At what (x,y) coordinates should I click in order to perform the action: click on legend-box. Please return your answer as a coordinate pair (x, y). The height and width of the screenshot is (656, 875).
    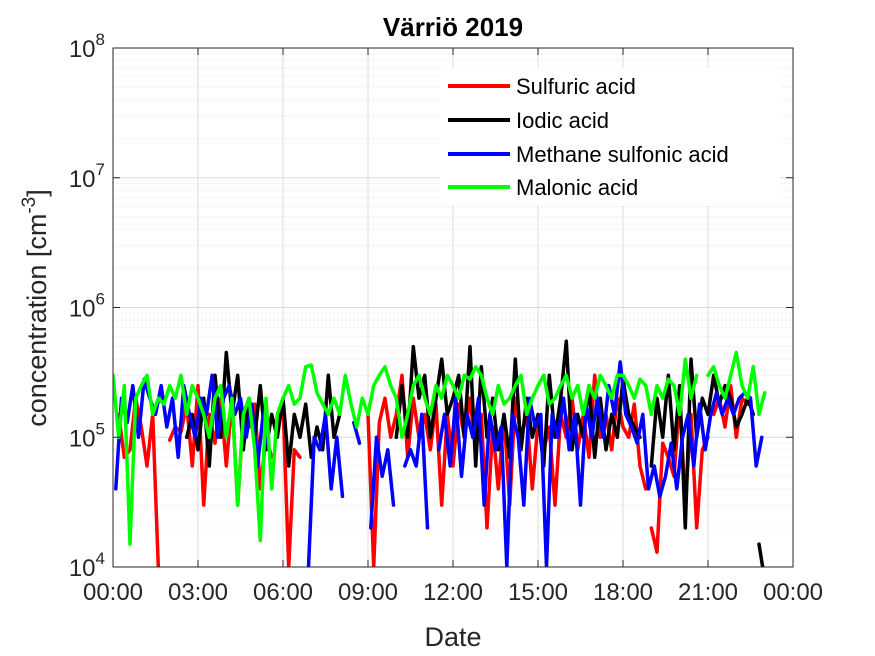
    Looking at the image, I should click on (610, 137).